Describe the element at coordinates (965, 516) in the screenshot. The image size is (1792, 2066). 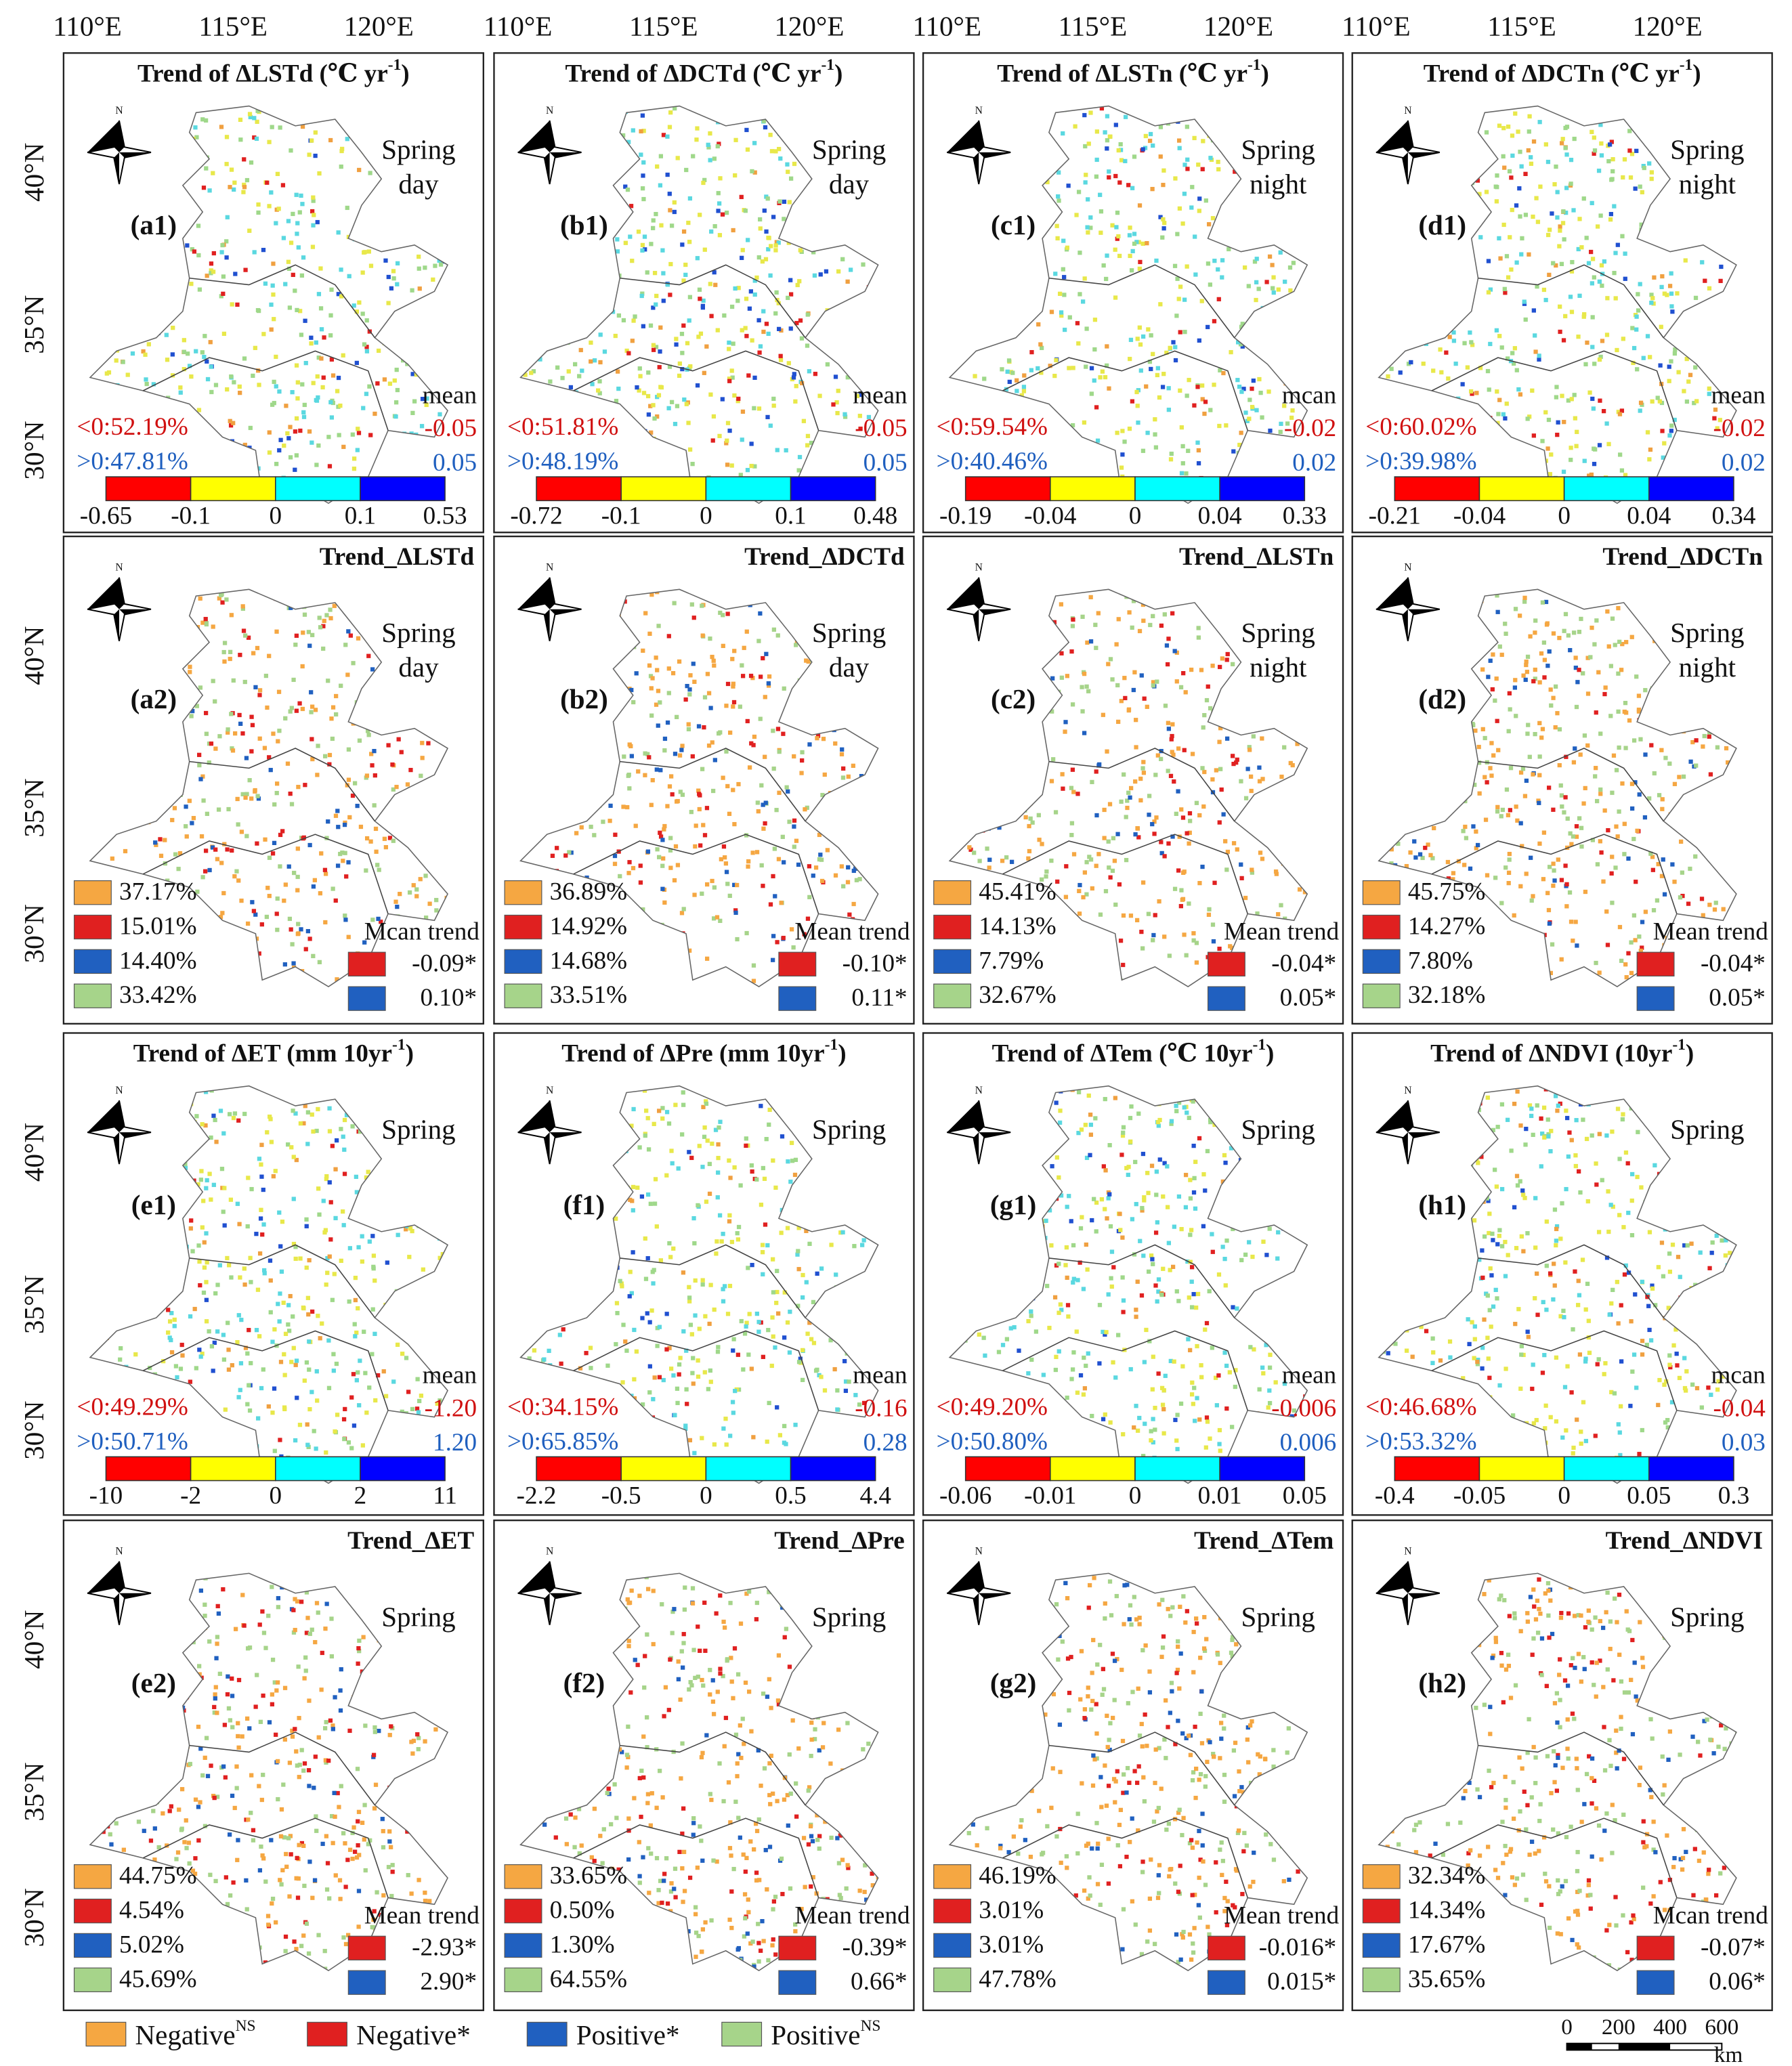
I see `colorbar-tick-label: -0.19` at that location.